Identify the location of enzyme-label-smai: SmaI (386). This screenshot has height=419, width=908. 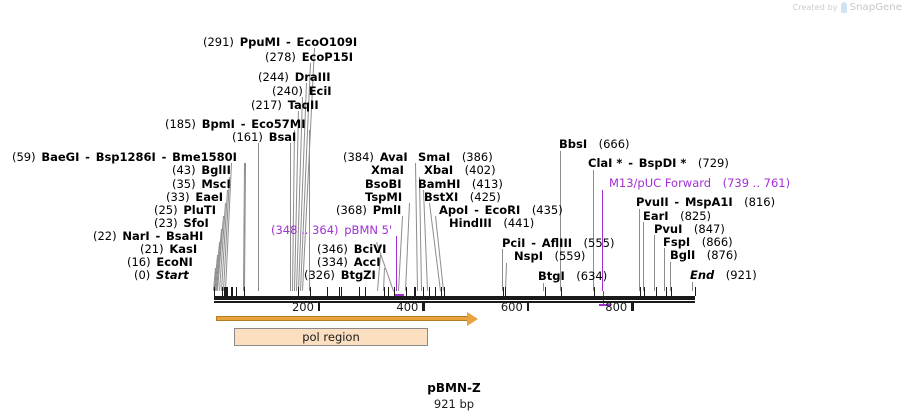
(455, 157).